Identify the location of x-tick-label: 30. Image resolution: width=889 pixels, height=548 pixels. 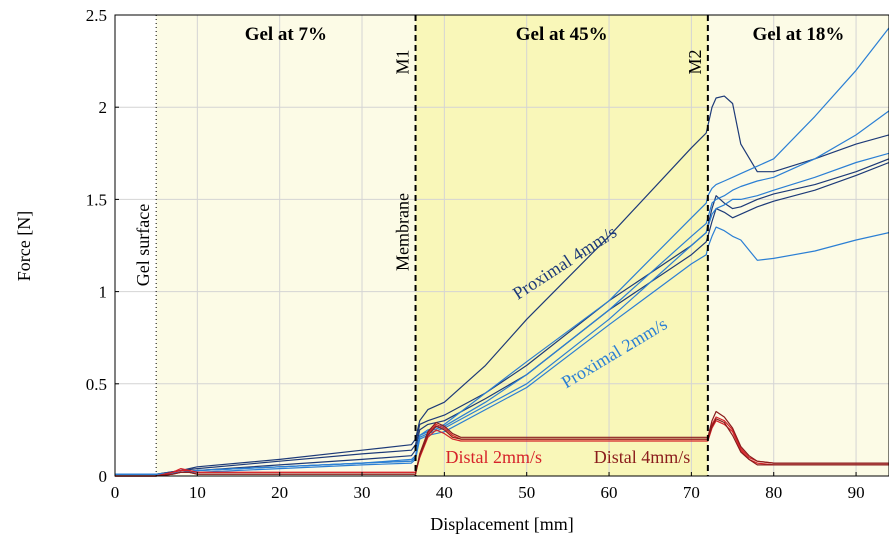
(362, 492).